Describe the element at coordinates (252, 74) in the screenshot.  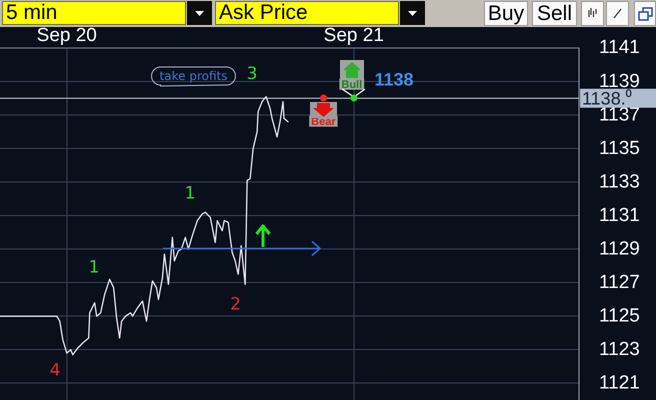
I see `annotation: 3` at that location.